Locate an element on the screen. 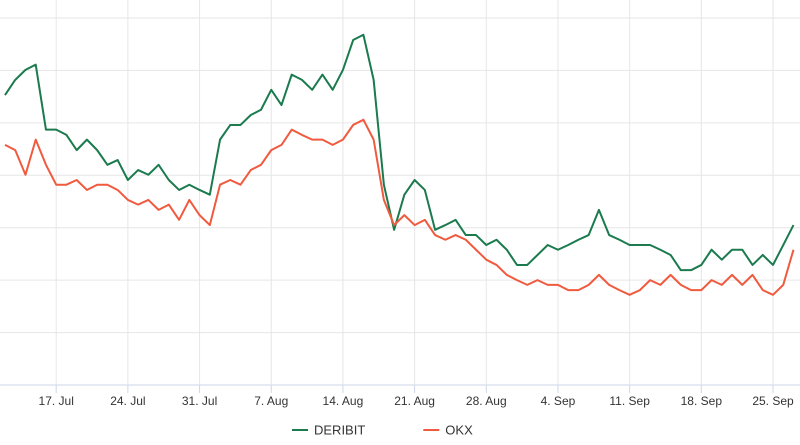 The height and width of the screenshot is (445, 800). legend-label: DERIBIT is located at coordinates (339, 429).